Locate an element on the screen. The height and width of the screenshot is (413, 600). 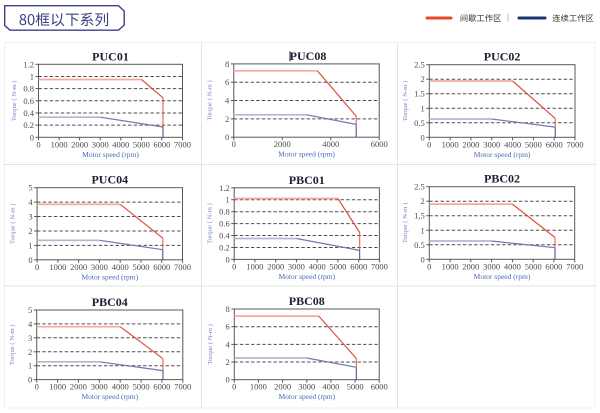
svg-text: 1.2 is located at coordinates (28, 64).